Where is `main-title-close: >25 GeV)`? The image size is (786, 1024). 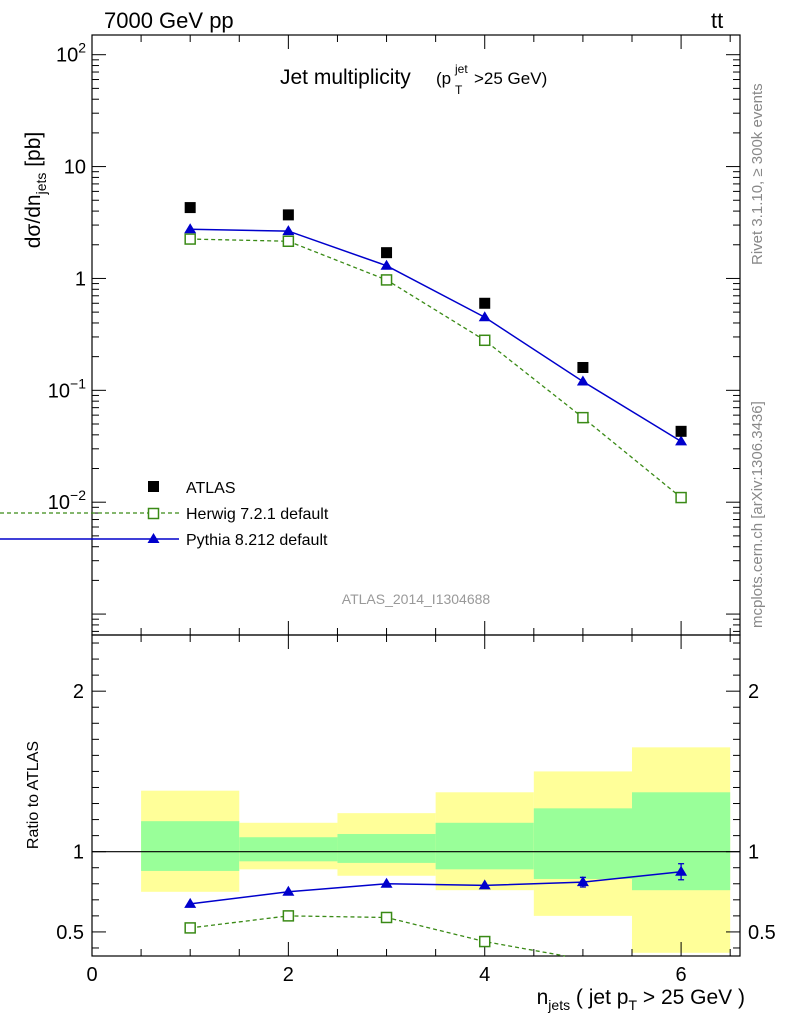
main-title-close: >25 GeV) is located at coordinates (510, 78).